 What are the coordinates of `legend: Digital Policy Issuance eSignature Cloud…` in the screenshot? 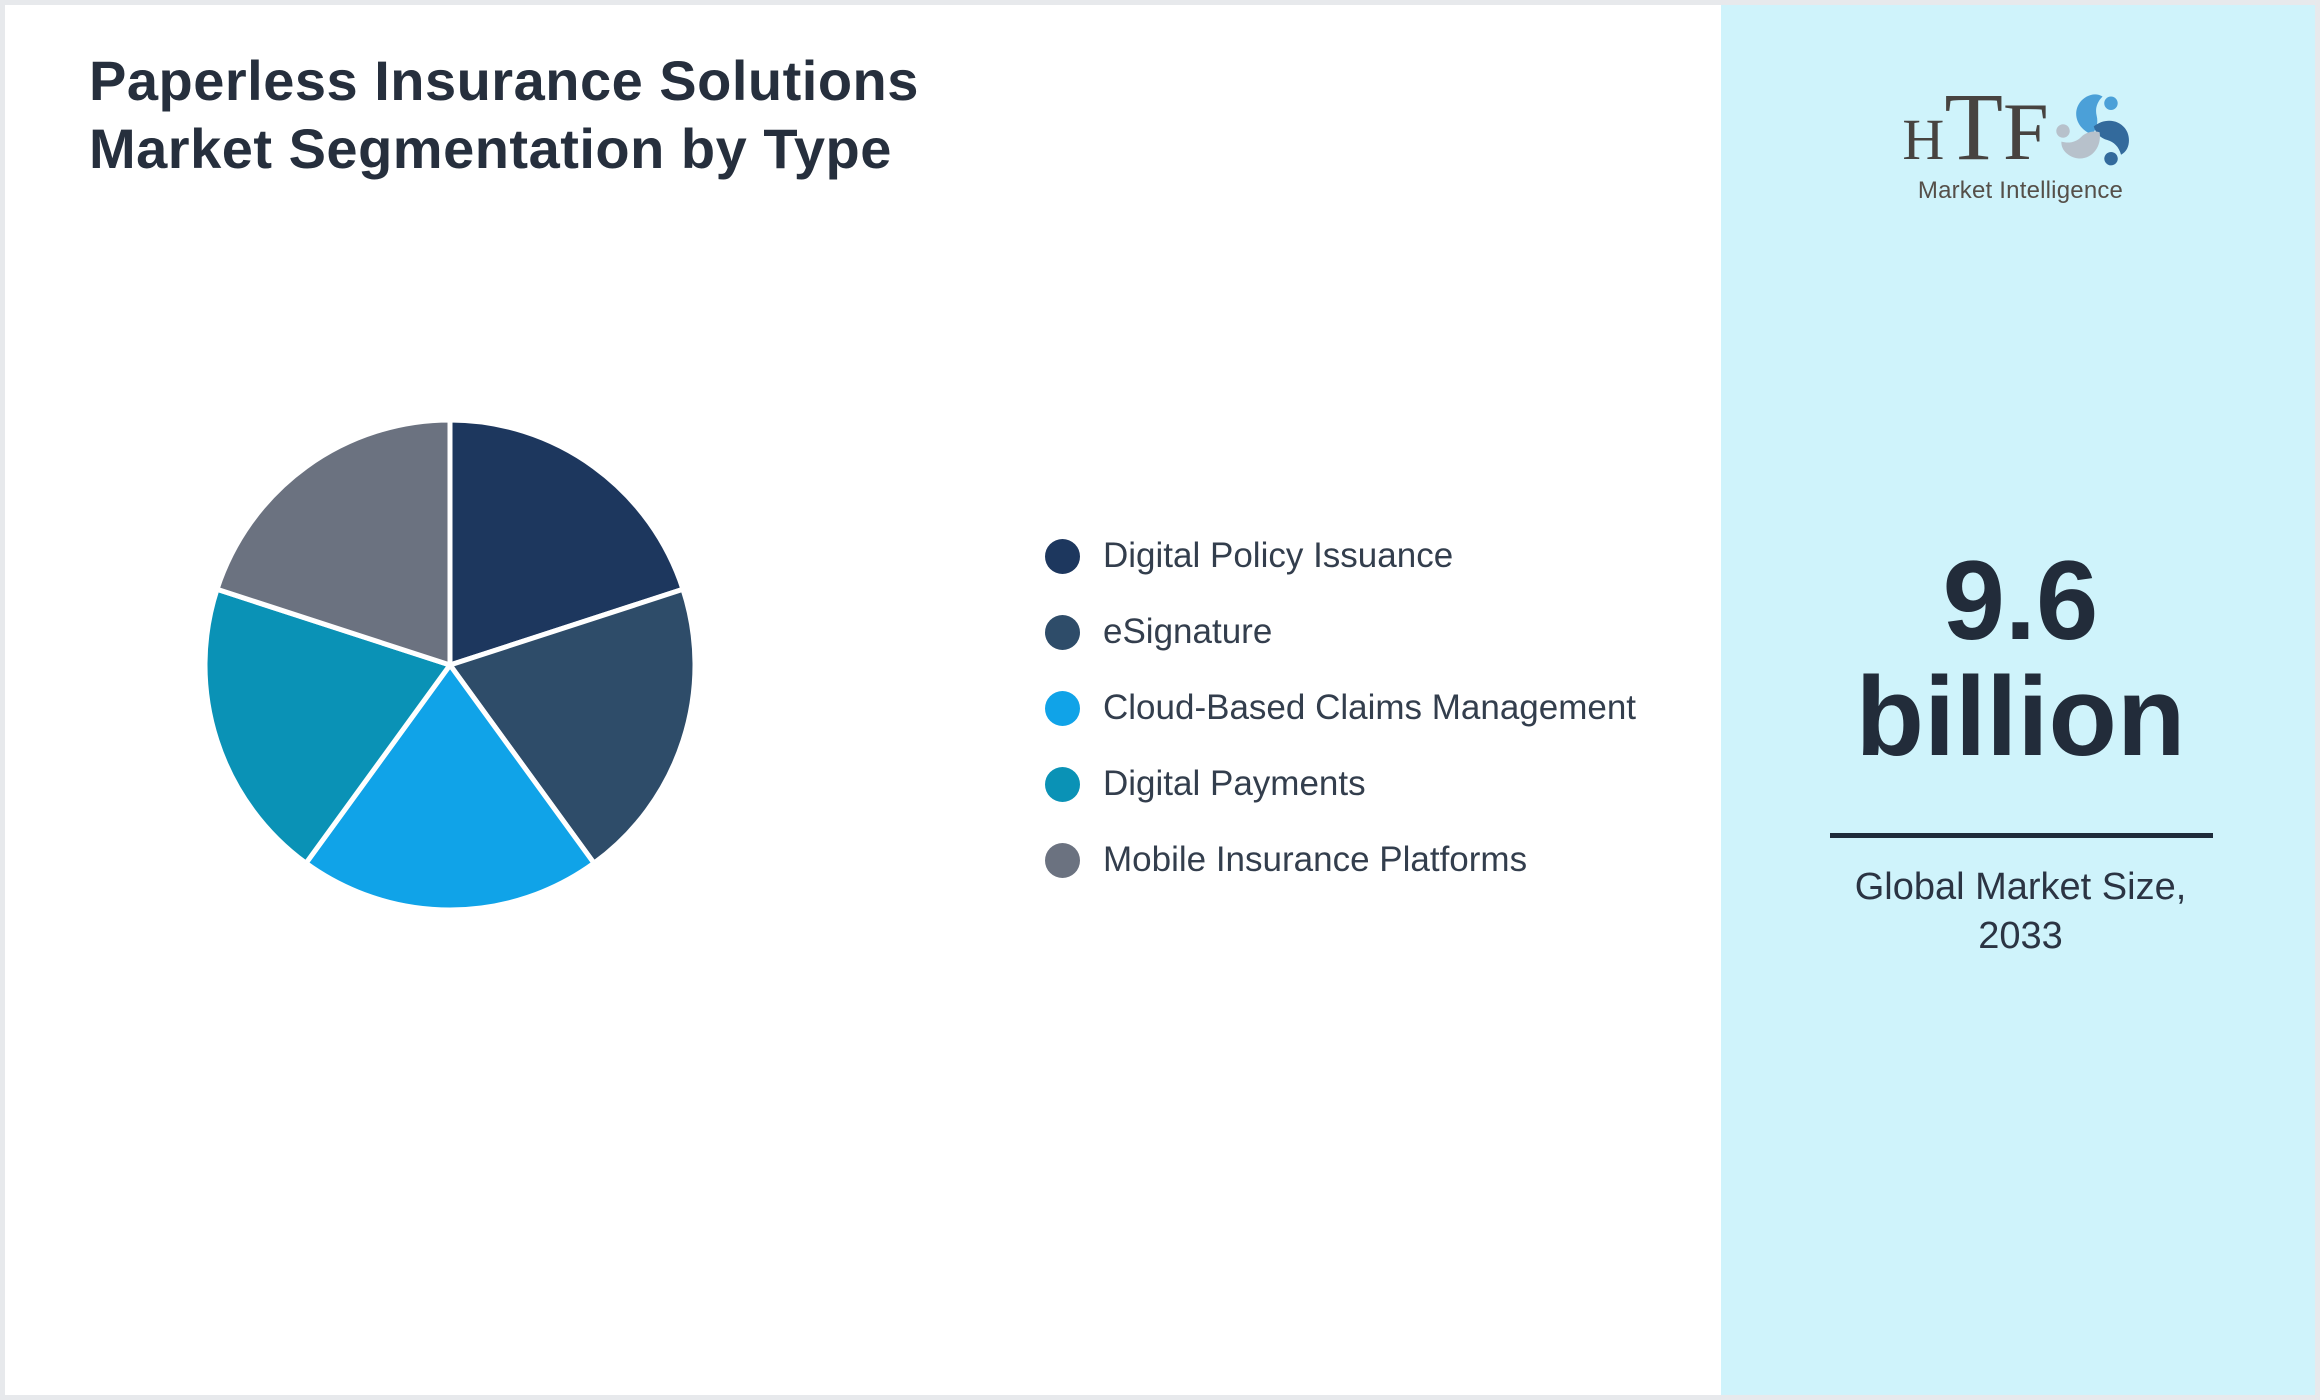 It's located at (1340, 708).